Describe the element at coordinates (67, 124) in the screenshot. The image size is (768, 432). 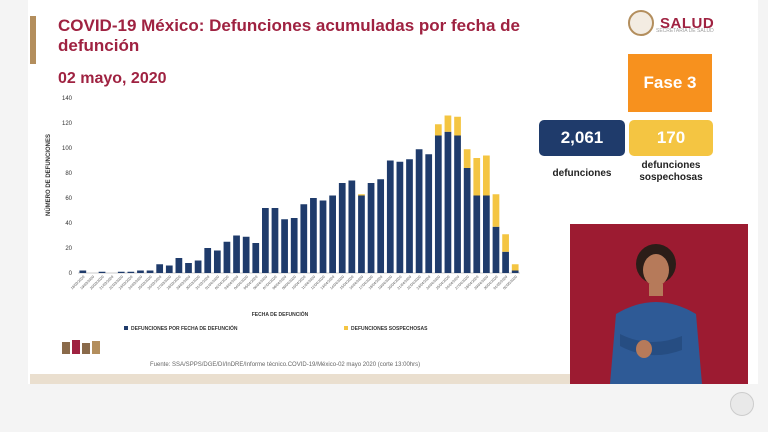
I see `y-tick-label: 120` at that location.